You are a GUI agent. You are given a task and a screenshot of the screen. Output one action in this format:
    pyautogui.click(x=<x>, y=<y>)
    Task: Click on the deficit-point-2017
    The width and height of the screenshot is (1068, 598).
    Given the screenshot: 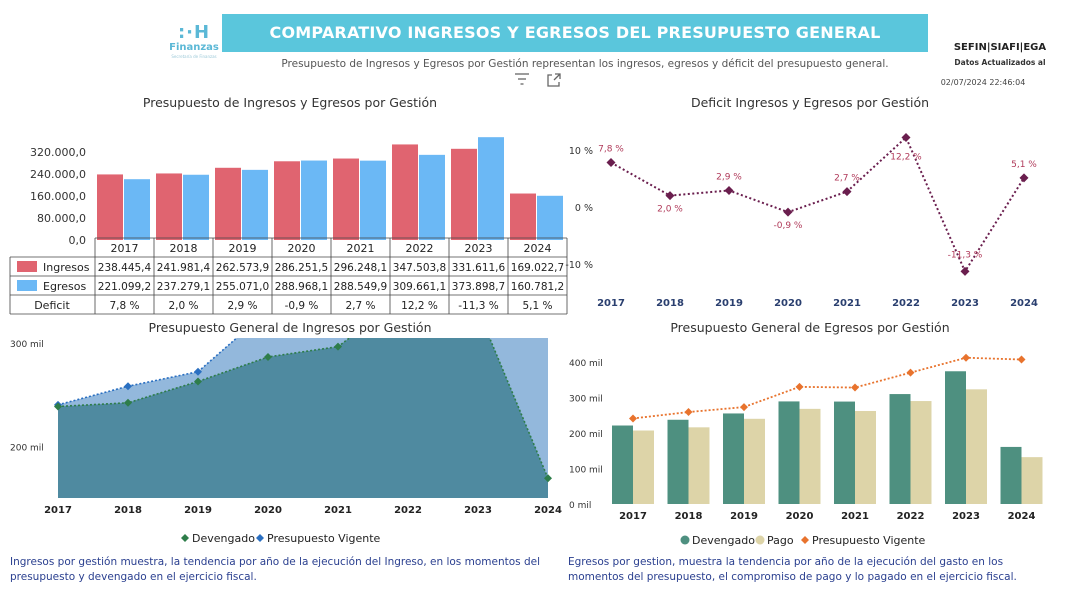 What is the action you would take?
    pyautogui.click(x=611, y=163)
    